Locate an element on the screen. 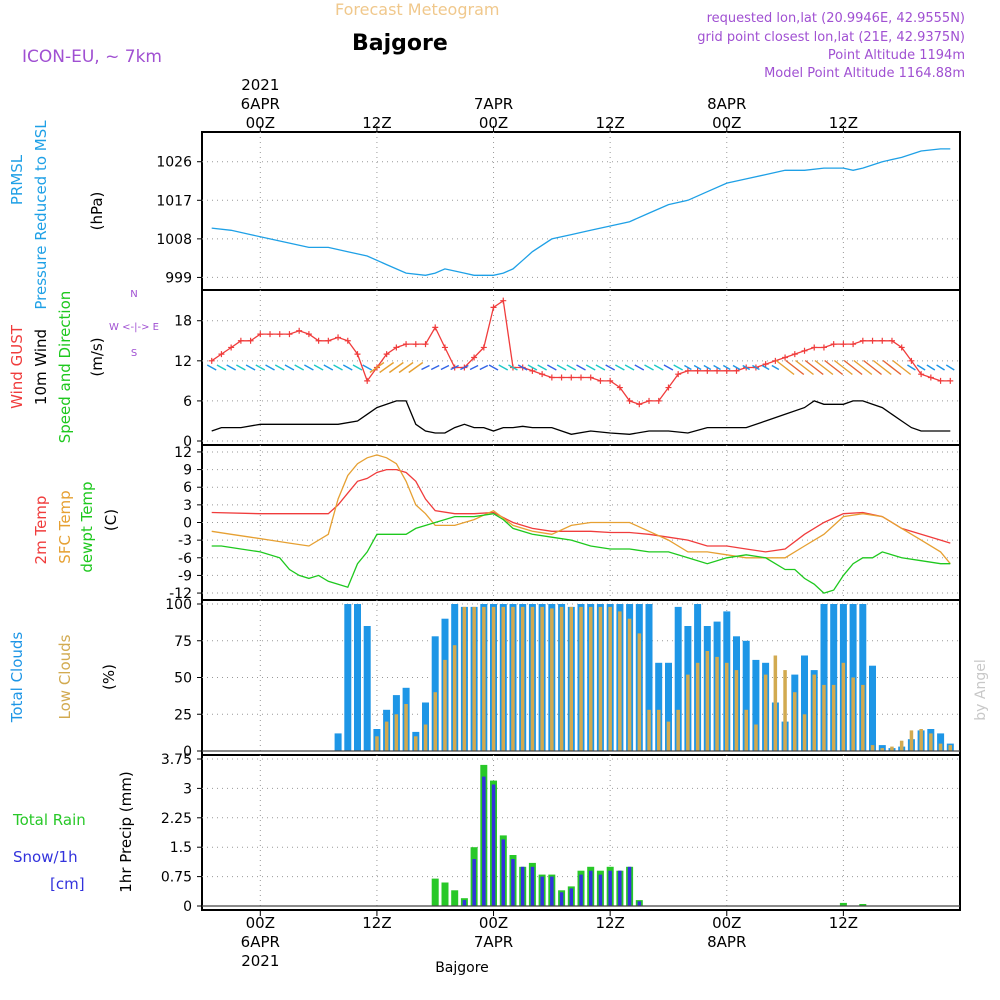 This screenshot has height=1000, width=1000. temp2m-line is located at coordinates (581, 510).